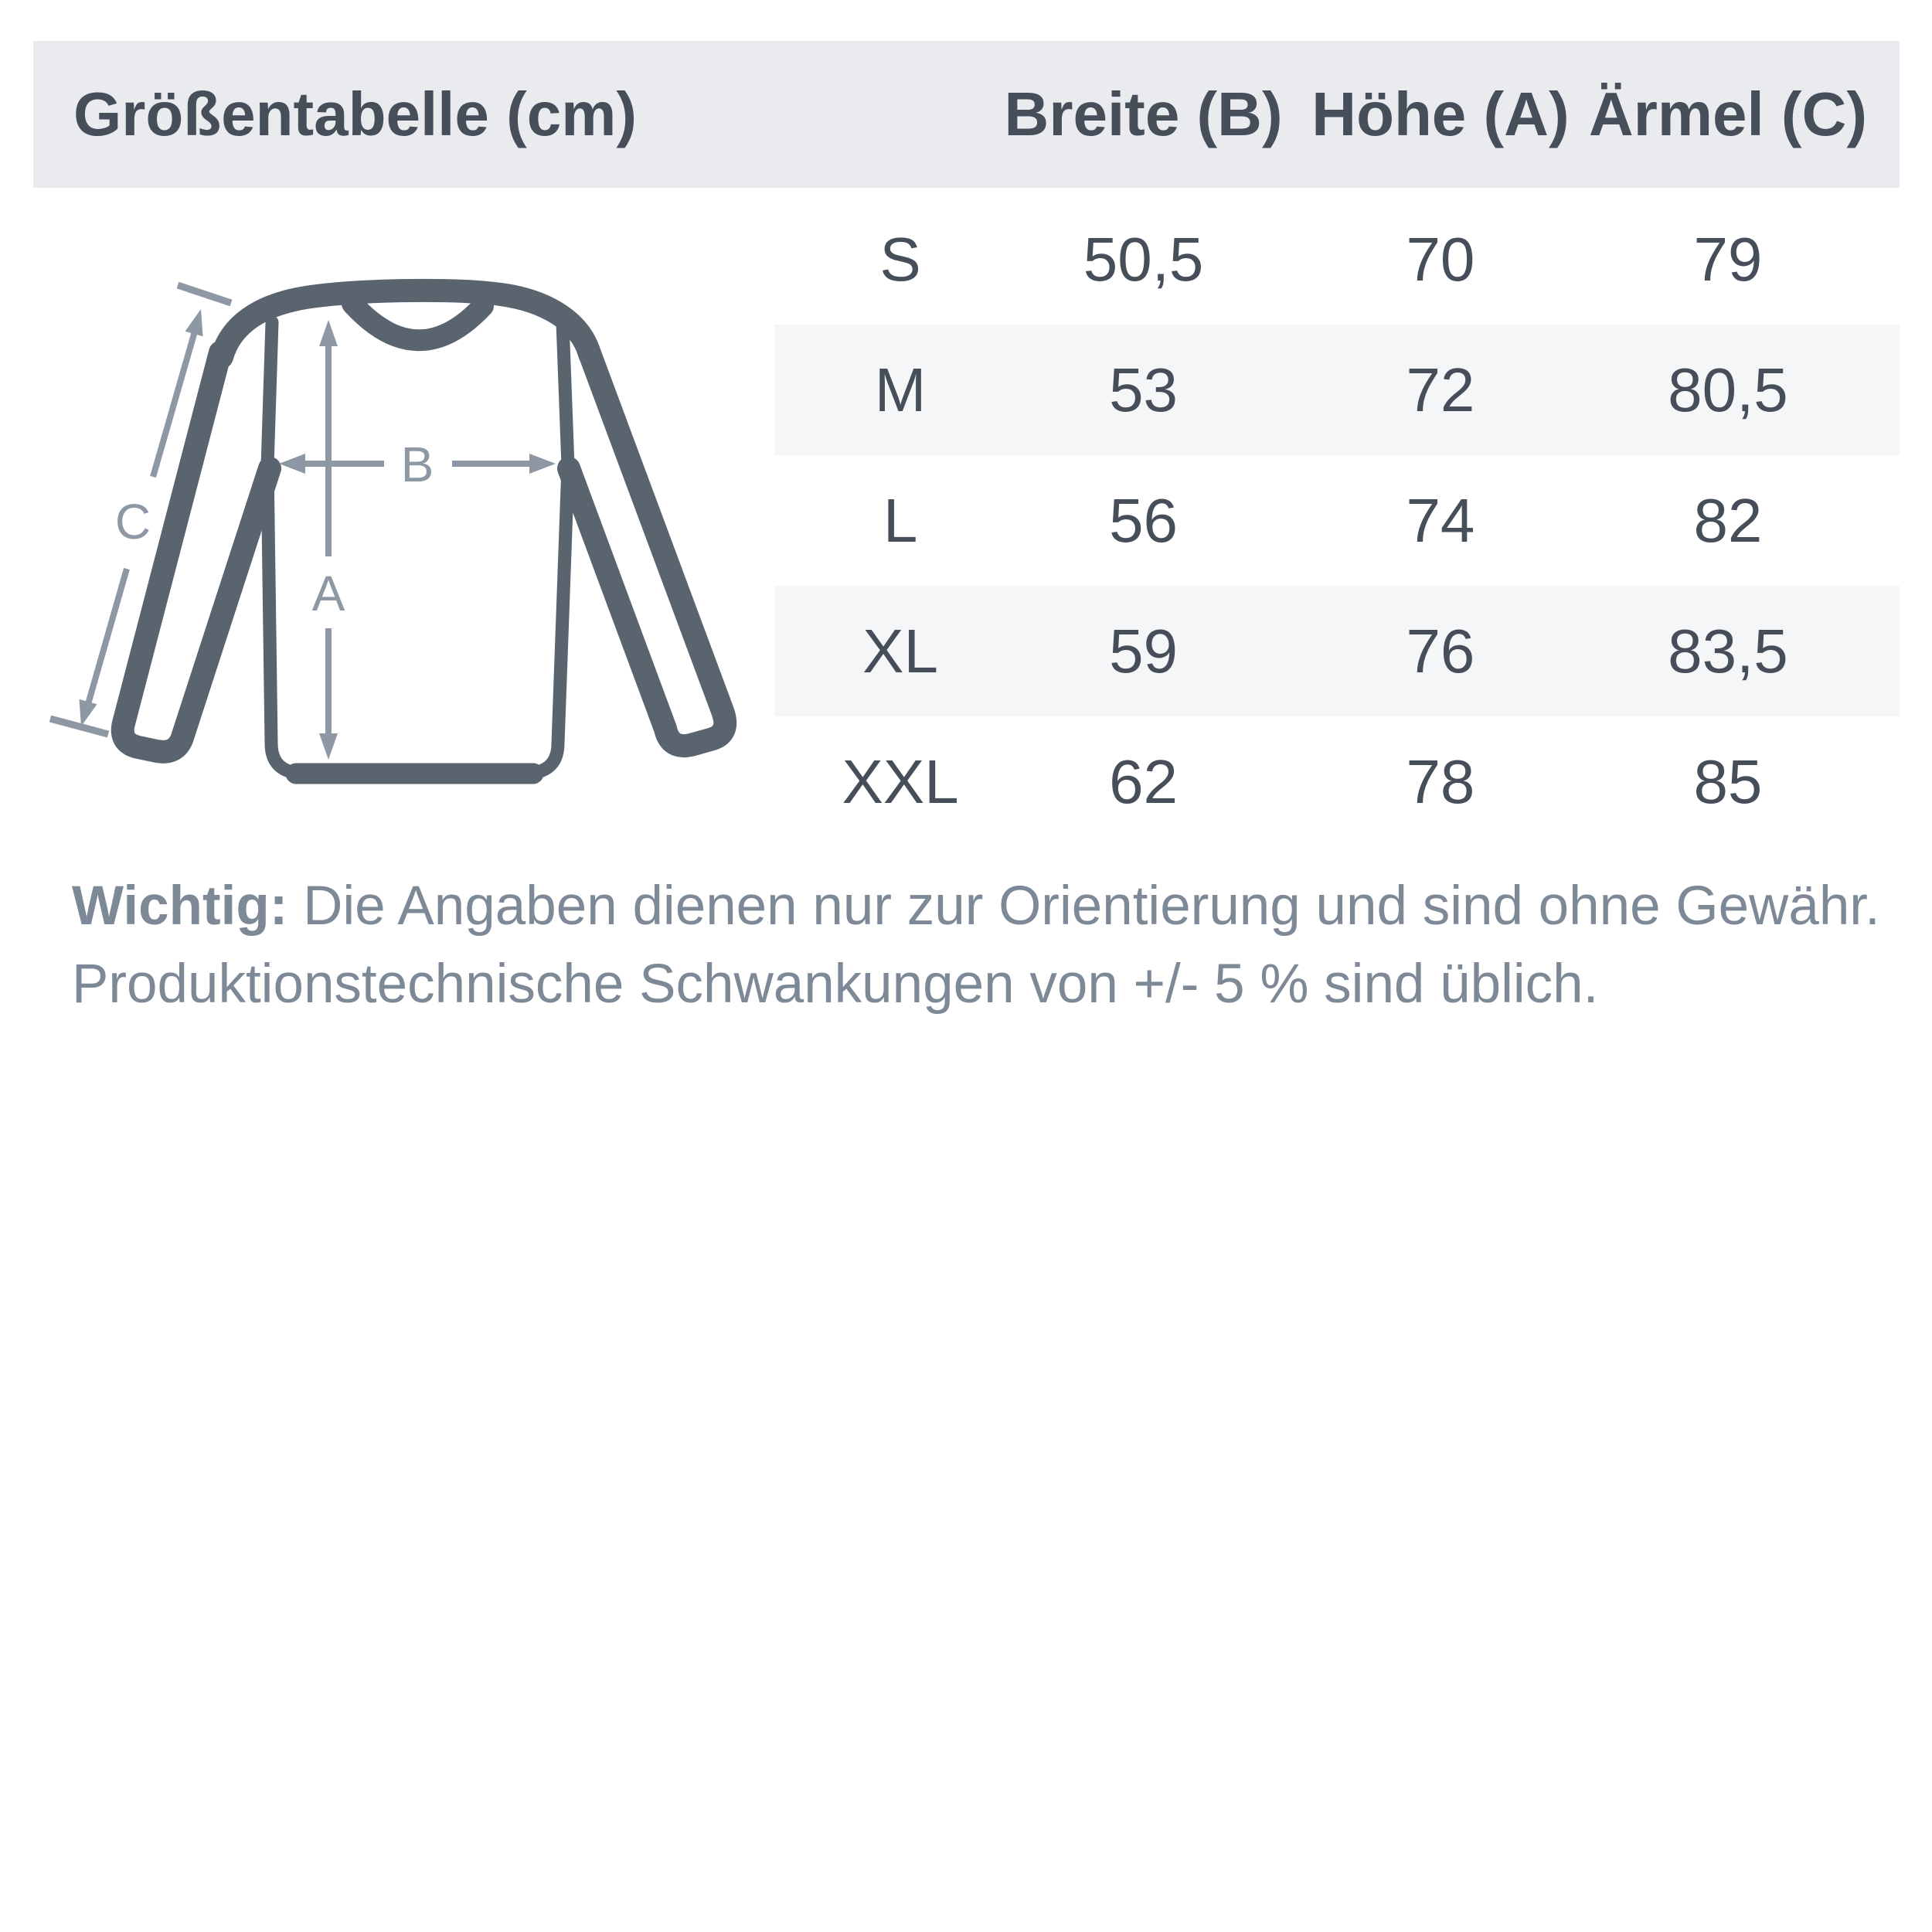 The height and width of the screenshot is (1932, 1932). Describe the element at coordinates (328, 540) in the screenshot. I see `height-arrow` at that location.